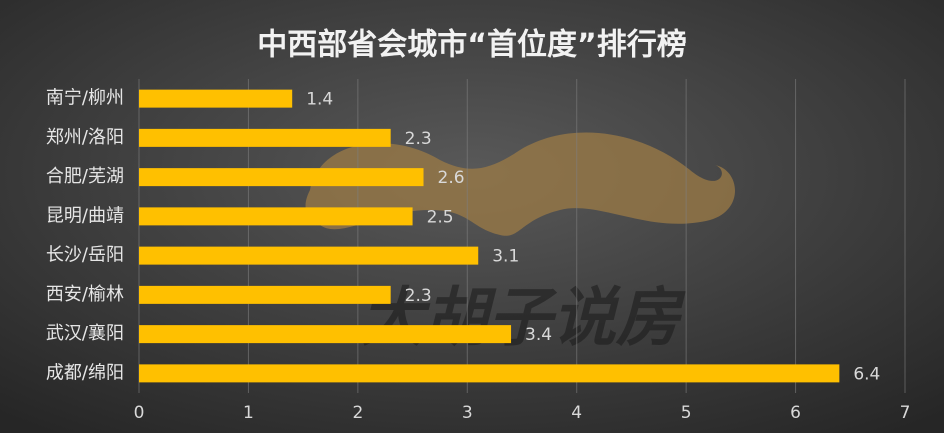 Image resolution: width=944 pixels, height=433 pixels. Describe the element at coordinates (85, 137) in the screenshot. I see `y-tick-label: 郑州/洛阳` at that location.